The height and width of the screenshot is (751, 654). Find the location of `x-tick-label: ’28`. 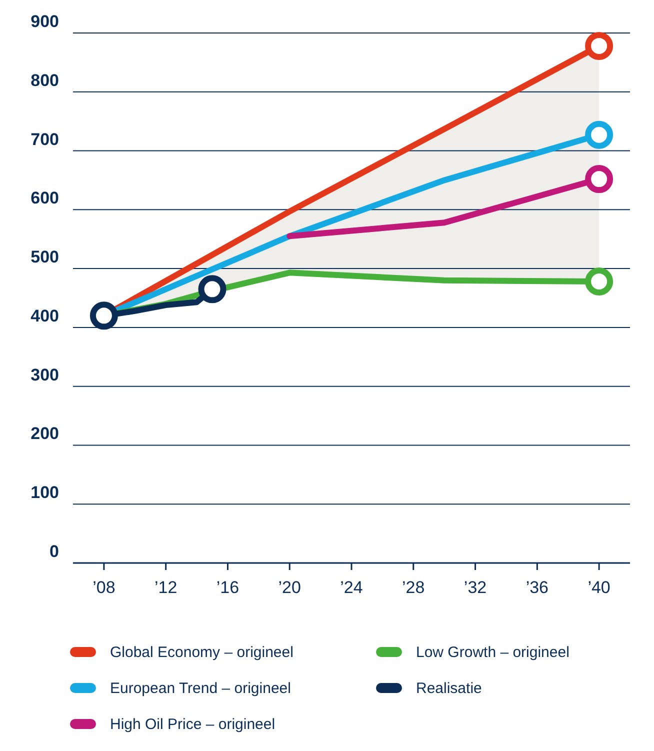

x-tick-label: ’28 is located at coordinates (413, 587).